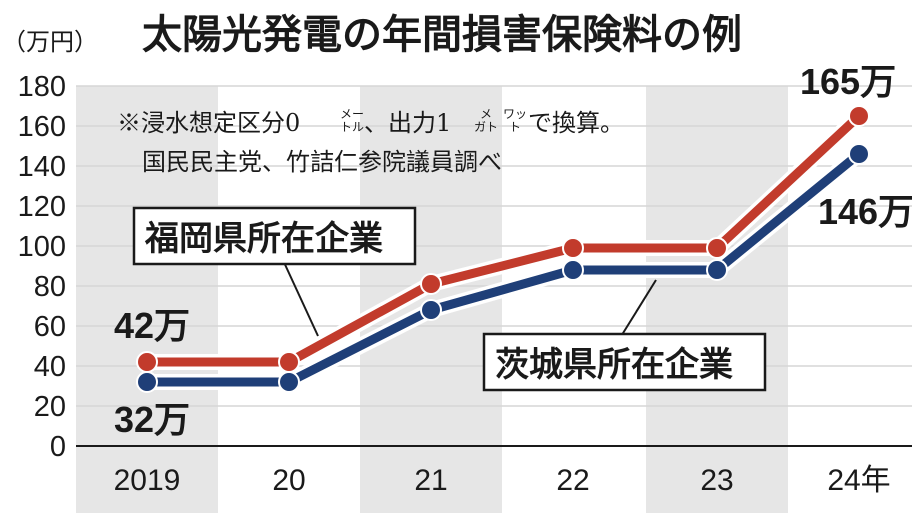  What do you see at coordinates (502, 480) in the screenshot?
I see `x-axis-ticks: 2019 20 21 22 23 24年` at bounding box center [502, 480].